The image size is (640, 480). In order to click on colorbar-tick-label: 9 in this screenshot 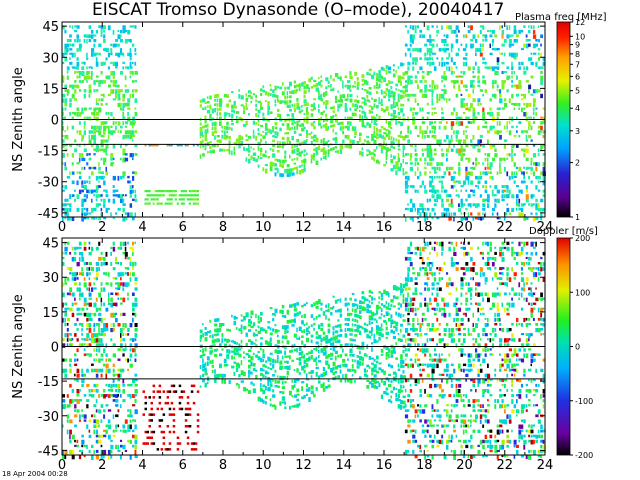, I will do `click(577, 45)`.